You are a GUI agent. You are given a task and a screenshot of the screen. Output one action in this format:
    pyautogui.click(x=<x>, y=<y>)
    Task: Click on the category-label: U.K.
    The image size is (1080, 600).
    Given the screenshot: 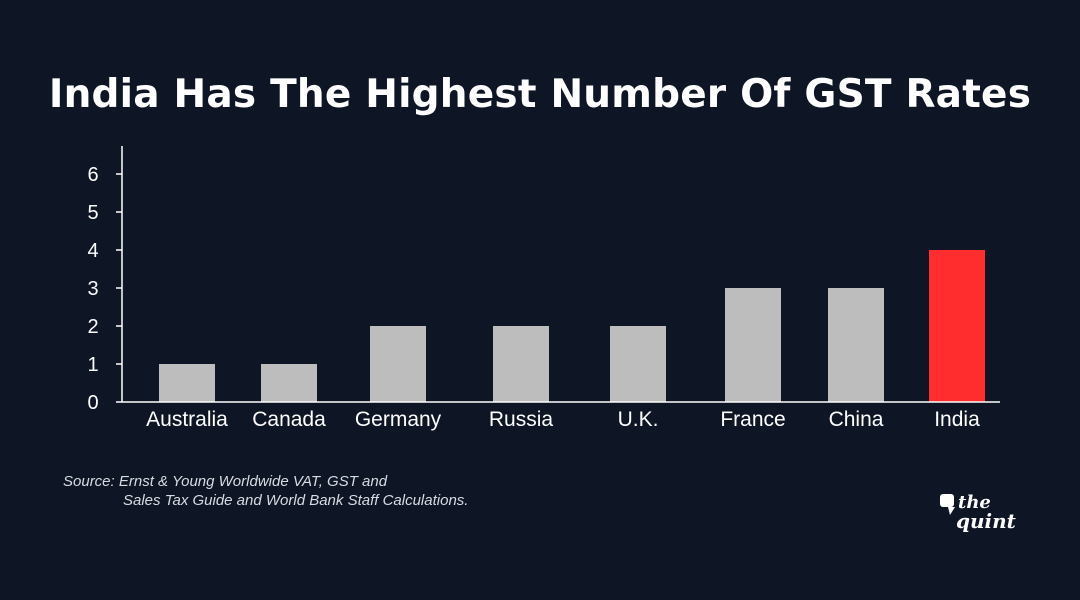 What is the action you would take?
    pyautogui.click(x=638, y=419)
    